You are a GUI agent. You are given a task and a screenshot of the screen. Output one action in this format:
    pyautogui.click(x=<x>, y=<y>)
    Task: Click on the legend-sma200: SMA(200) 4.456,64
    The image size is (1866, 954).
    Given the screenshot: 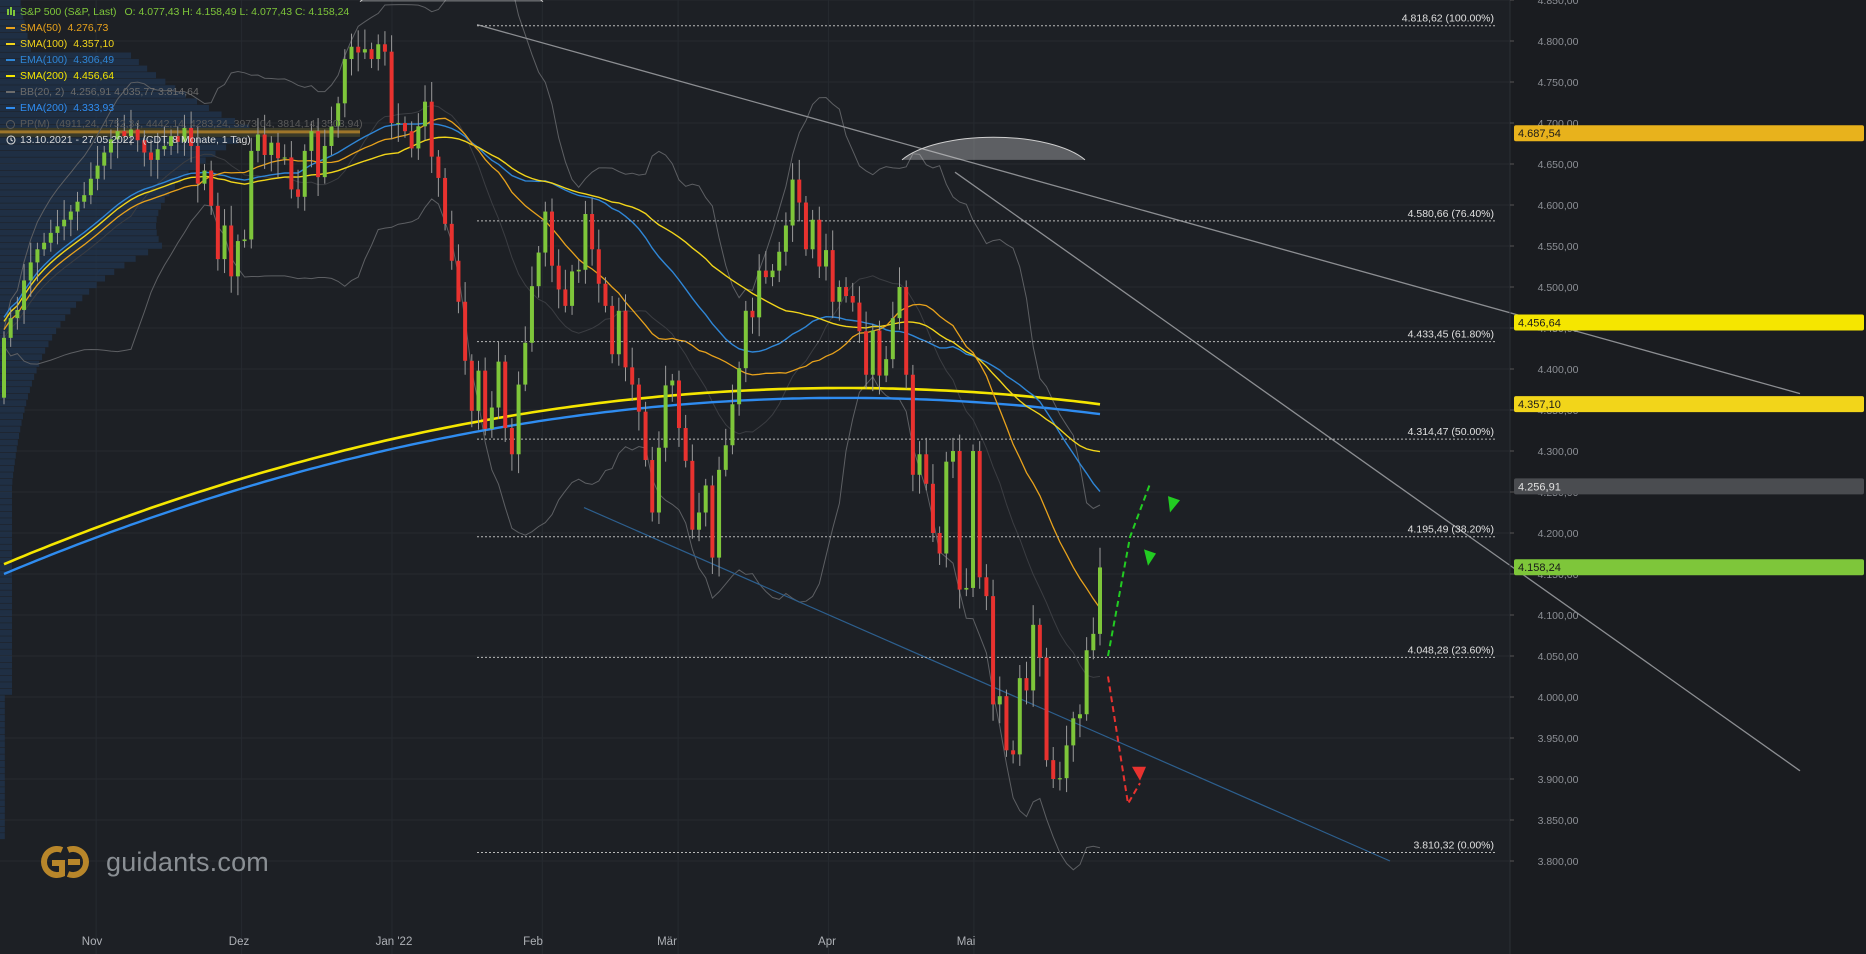 What is the action you would take?
    pyautogui.click(x=184, y=76)
    